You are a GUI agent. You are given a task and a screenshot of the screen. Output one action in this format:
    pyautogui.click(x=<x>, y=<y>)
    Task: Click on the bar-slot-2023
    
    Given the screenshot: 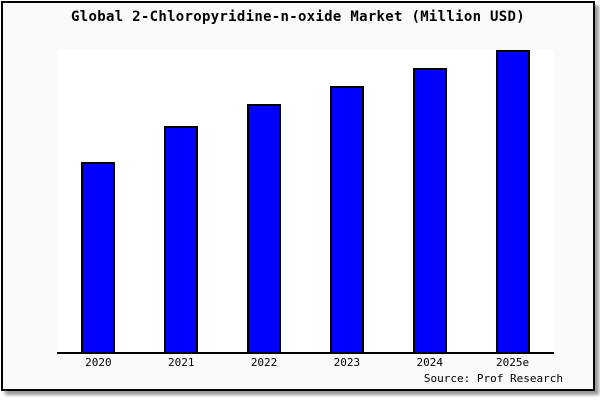 What is the action you would take?
    pyautogui.click(x=346, y=201)
    